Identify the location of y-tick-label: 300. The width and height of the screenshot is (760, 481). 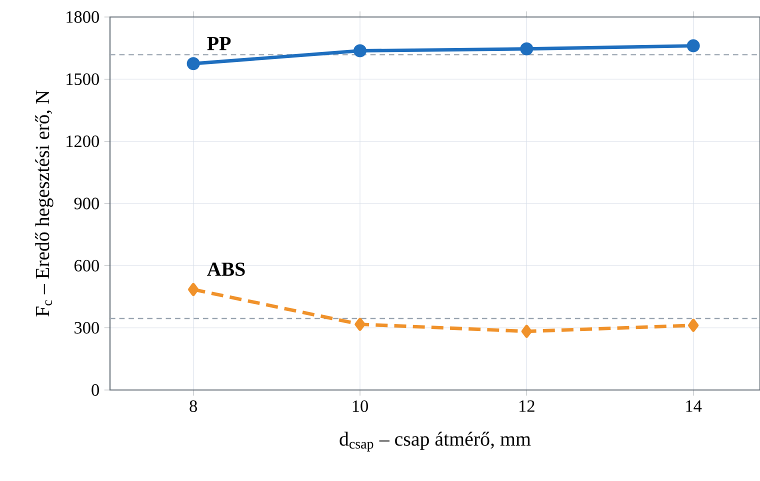
(86, 328).